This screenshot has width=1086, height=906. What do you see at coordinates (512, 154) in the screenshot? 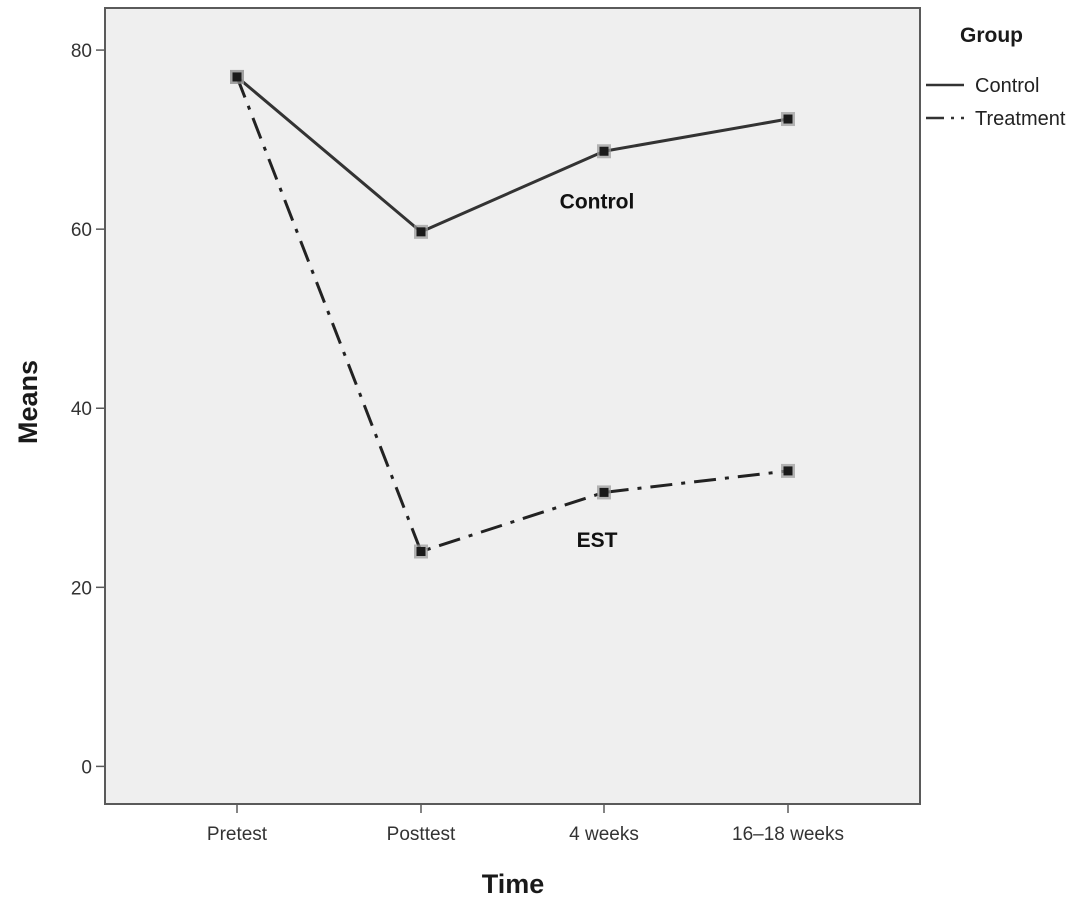
I see `series-line-control` at bounding box center [512, 154].